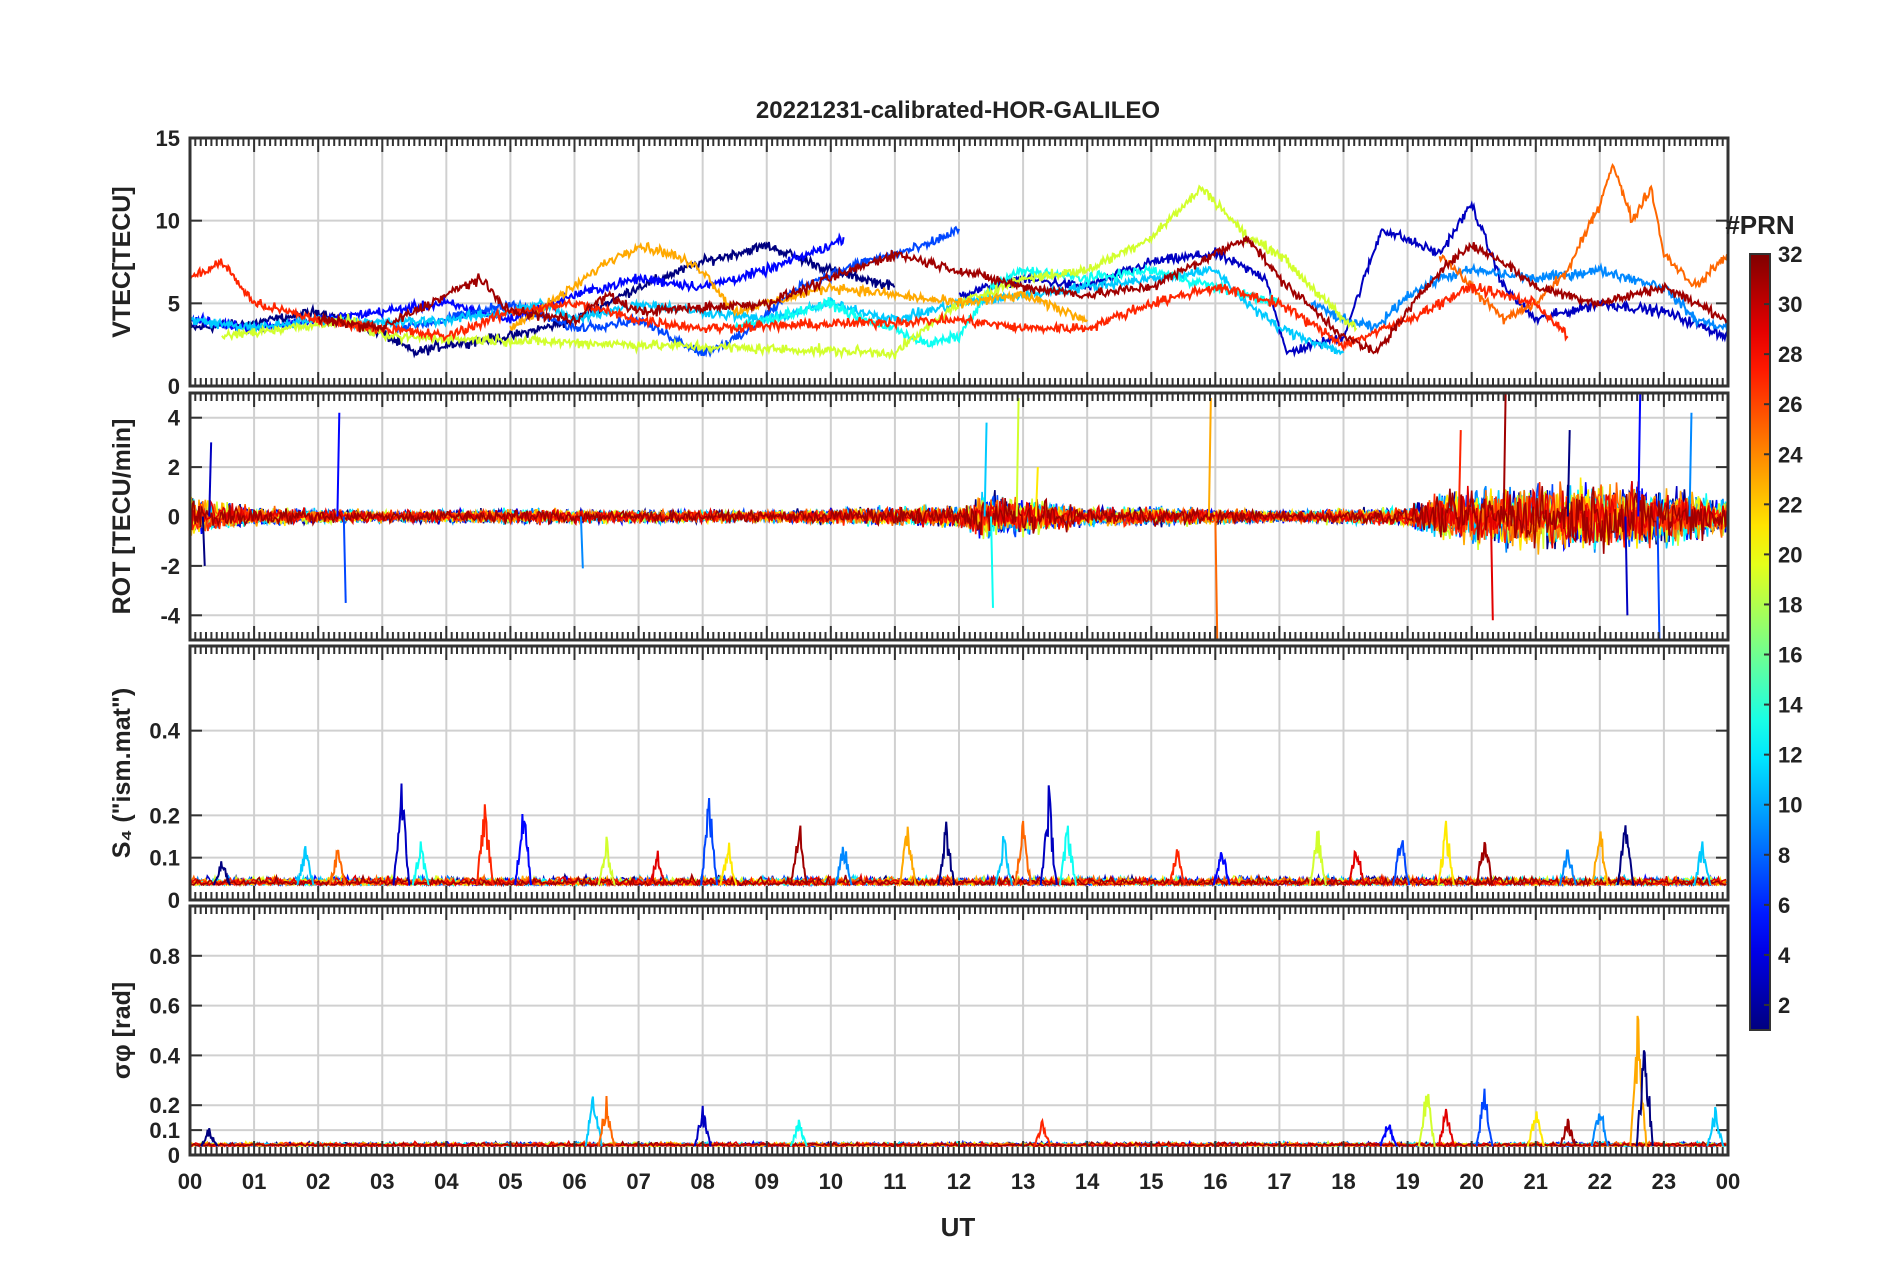 This screenshot has width=1902, height=1272. I want to click on x-tick-label: 05, so click(510, 1181).